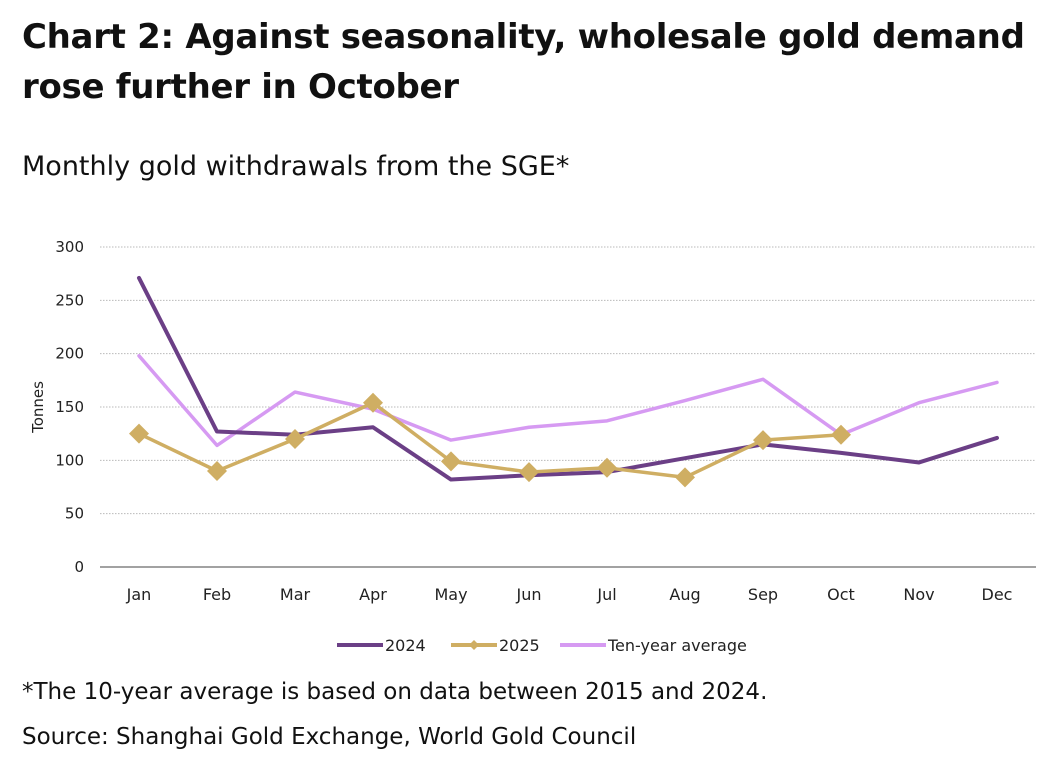 The image size is (1060, 764). Describe the element at coordinates (405, 645) in the screenshot. I see `legend-label: 2024` at that location.